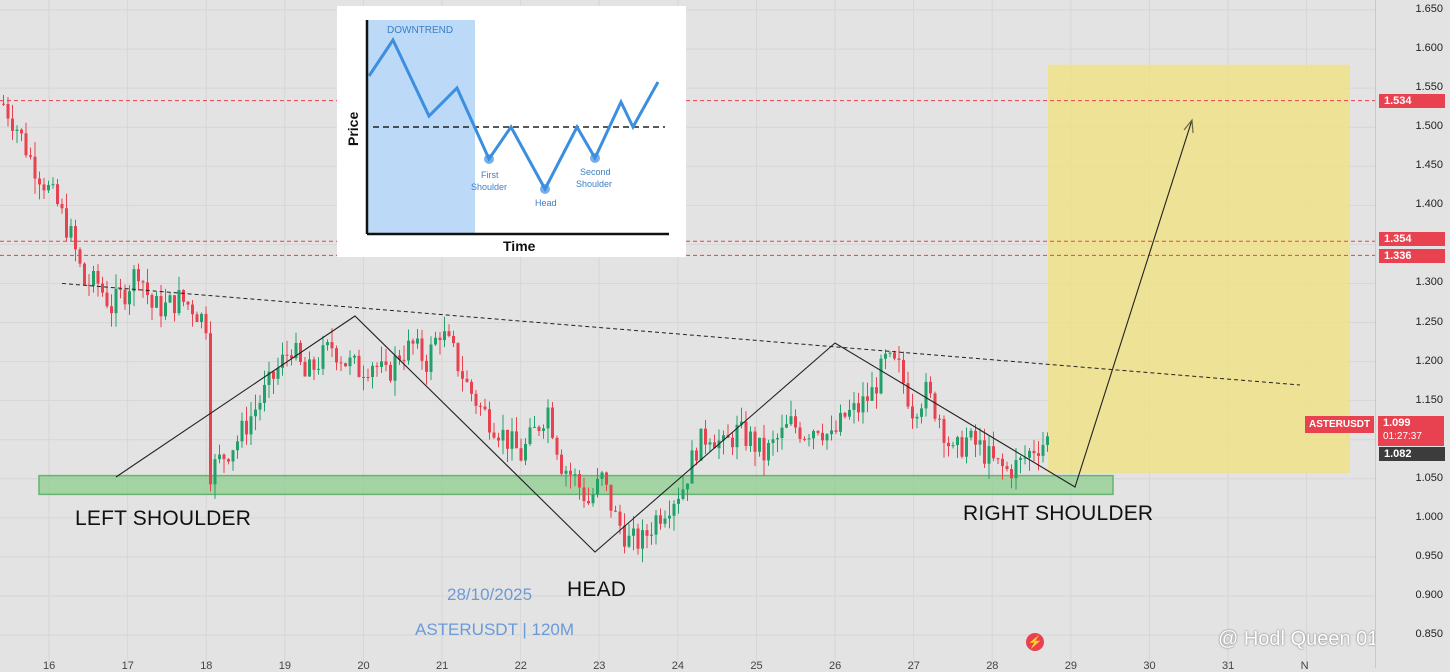  Describe the element at coordinates (442, 666) in the screenshot. I see `time-tick-21: 21` at that location.